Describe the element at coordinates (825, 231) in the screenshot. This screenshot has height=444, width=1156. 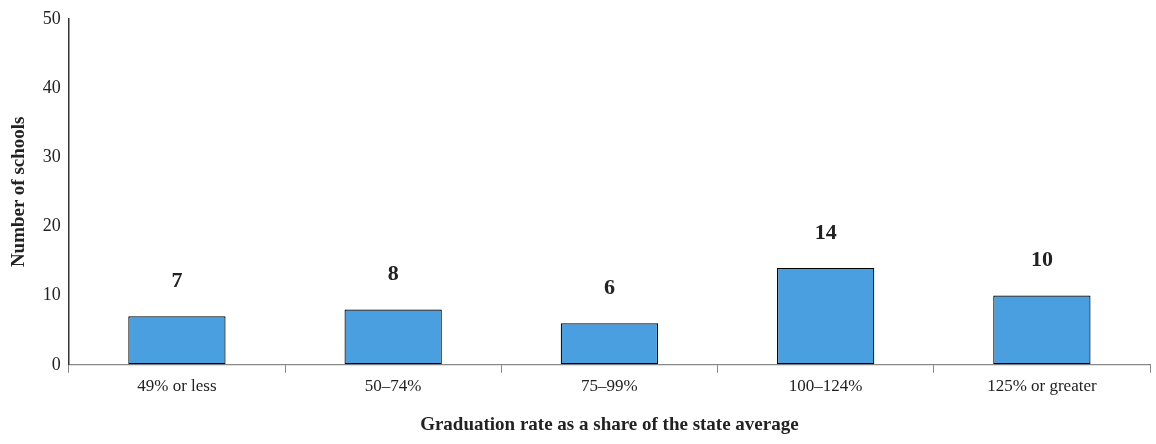
I see `data-label: 14` at that location.